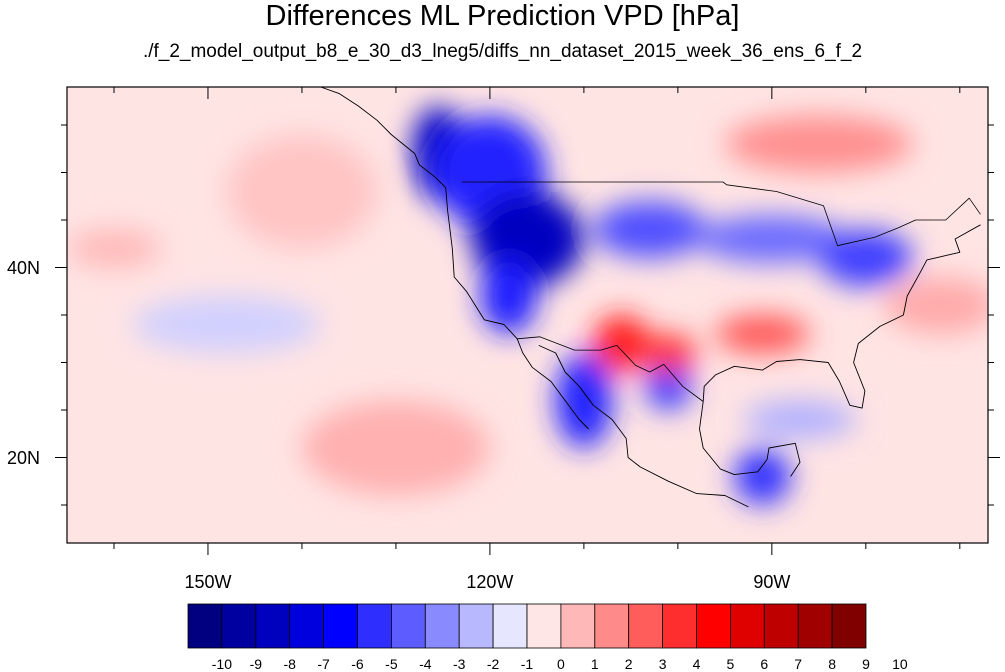 The image size is (1005, 672). Describe the element at coordinates (643, 426) in the screenshot. I see `gulf-of-california` at that location.